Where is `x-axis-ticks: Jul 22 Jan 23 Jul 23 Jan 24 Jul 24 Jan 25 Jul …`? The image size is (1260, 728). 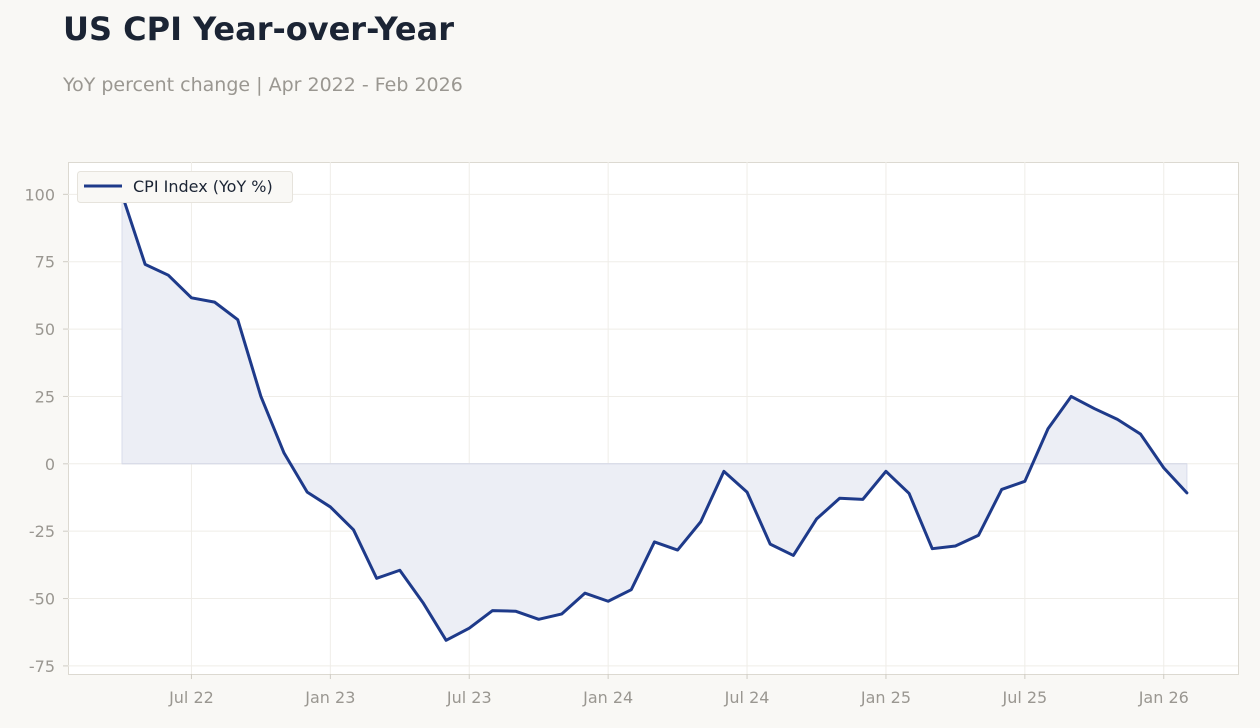
x-axis-ticks: Jul 22 Jan 23 Jul 23 Jan 24 Jul 24 Jan 25 Jul … is located at coordinates (678, 690).